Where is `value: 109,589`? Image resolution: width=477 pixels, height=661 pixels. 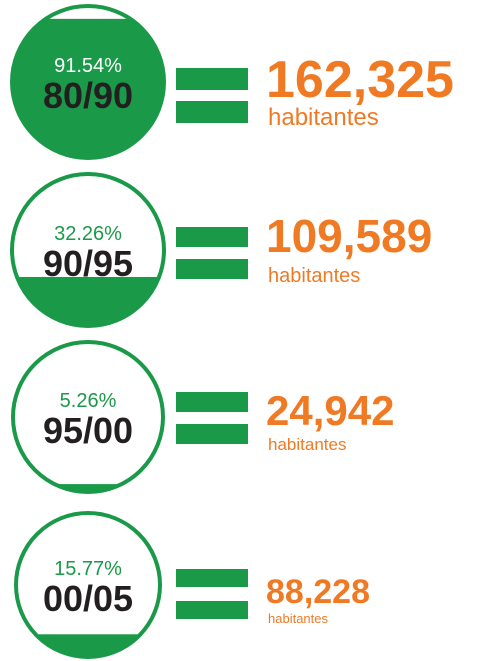 value: 109,589 is located at coordinates (349, 236).